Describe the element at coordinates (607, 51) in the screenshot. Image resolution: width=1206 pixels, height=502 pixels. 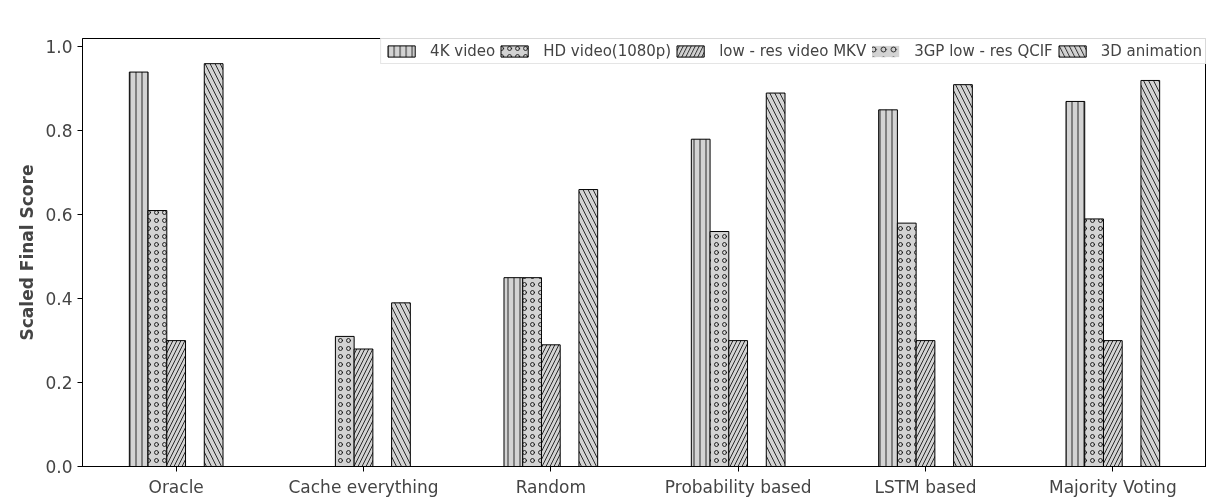
I see `legend-label: HD video(1080p)` at that location.